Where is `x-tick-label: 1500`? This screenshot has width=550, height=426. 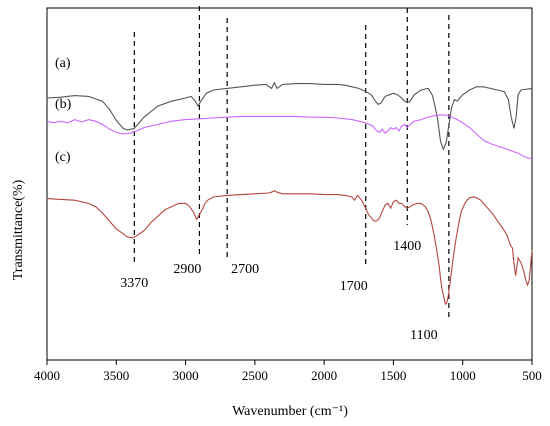
x-tick-label: 1500 is located at coordinates (393, 375).